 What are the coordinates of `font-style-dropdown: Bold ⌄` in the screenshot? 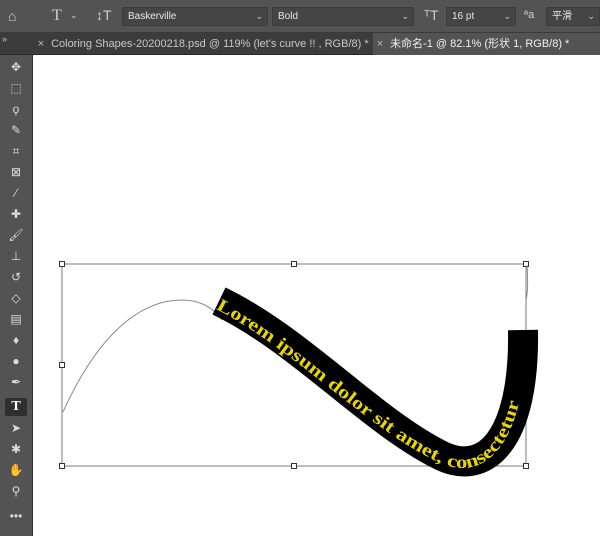 It's located at (343, 16).